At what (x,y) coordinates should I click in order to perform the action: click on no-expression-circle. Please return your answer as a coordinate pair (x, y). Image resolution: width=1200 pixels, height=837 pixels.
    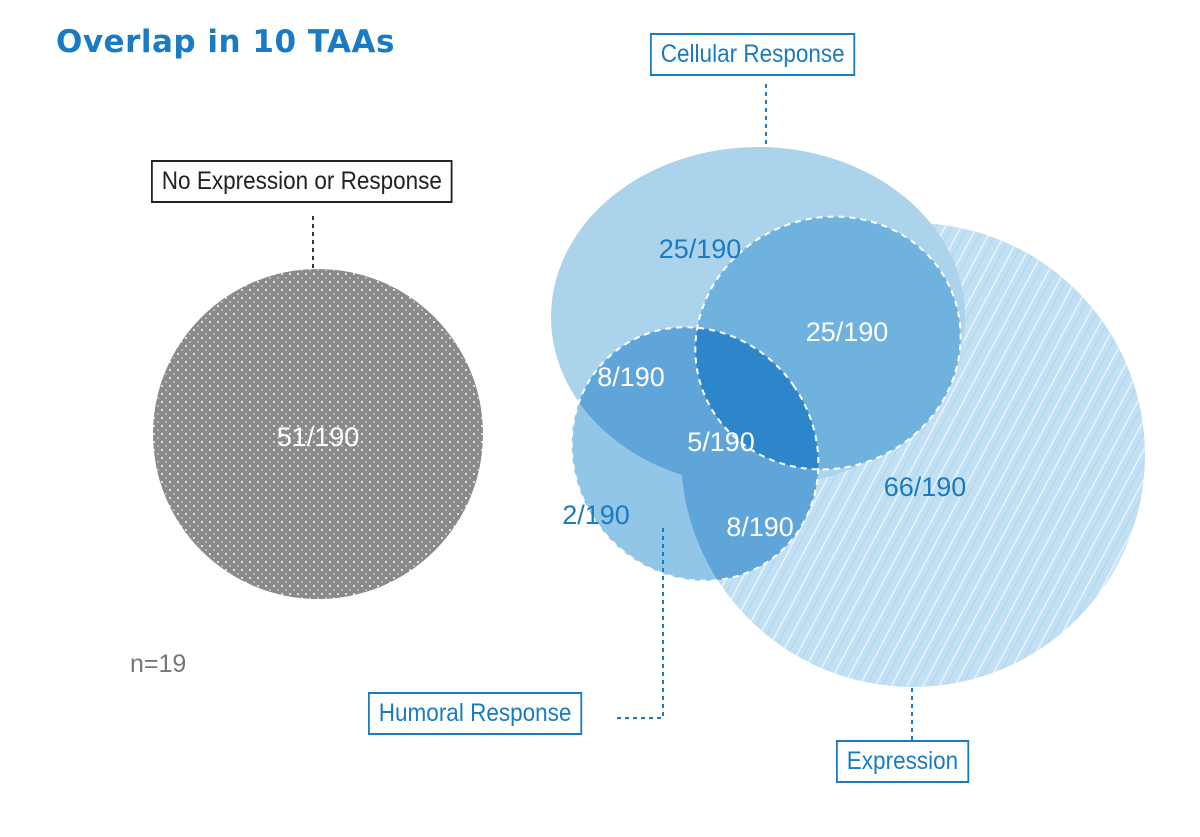
    Looking at the image, I should click on (318, 434).